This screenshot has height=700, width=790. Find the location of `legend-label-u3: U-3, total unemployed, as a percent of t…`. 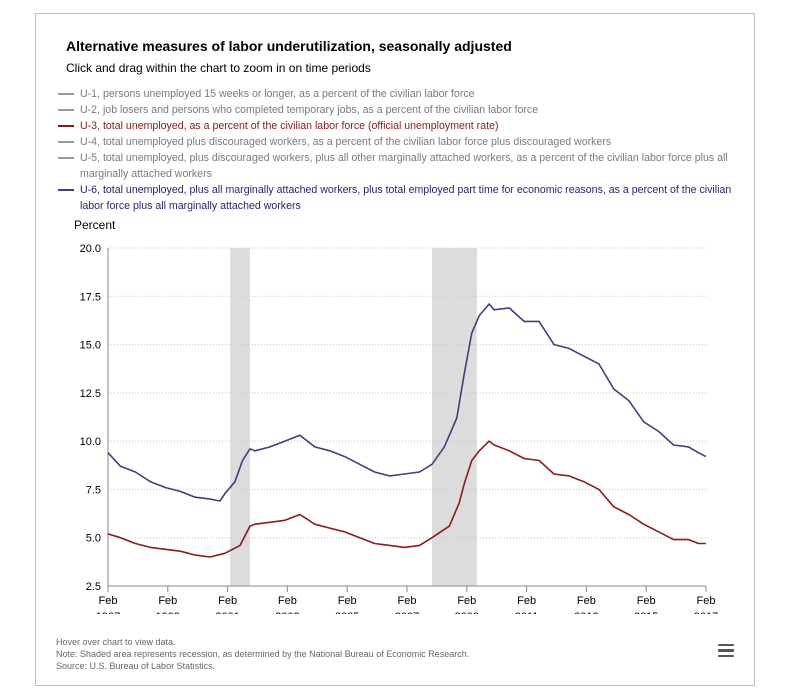

legend-label-u3: U-3, total unemployed, as a percent of t… is located at coordinates (289, 126).